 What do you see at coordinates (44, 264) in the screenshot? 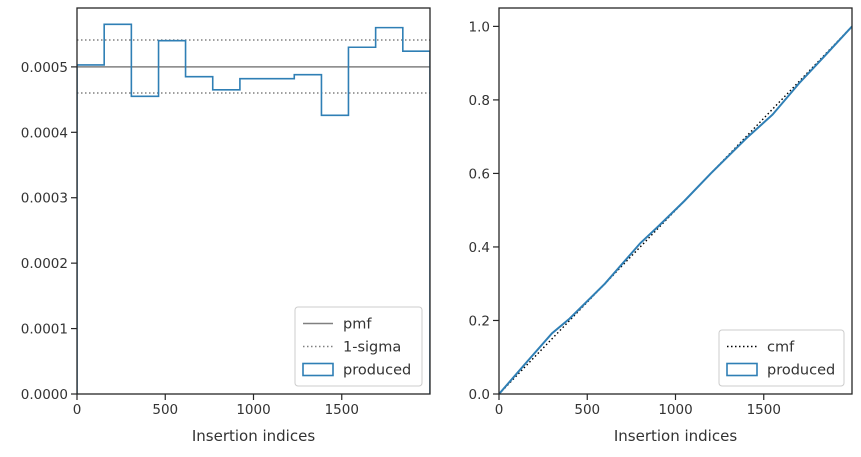
I see `y-tick-label: 0.0002` at bounding box center [44, 264].